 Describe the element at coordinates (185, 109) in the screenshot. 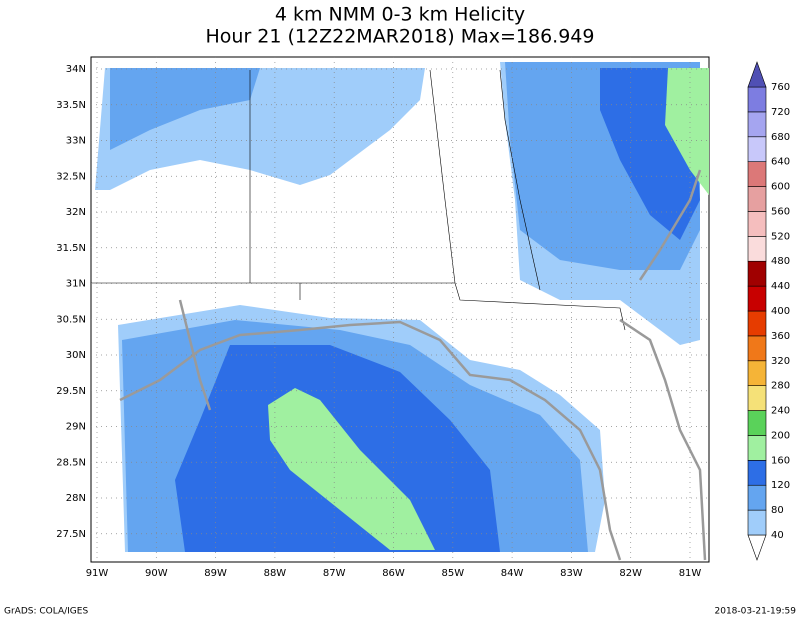

I see `shade-80-north` at that location.